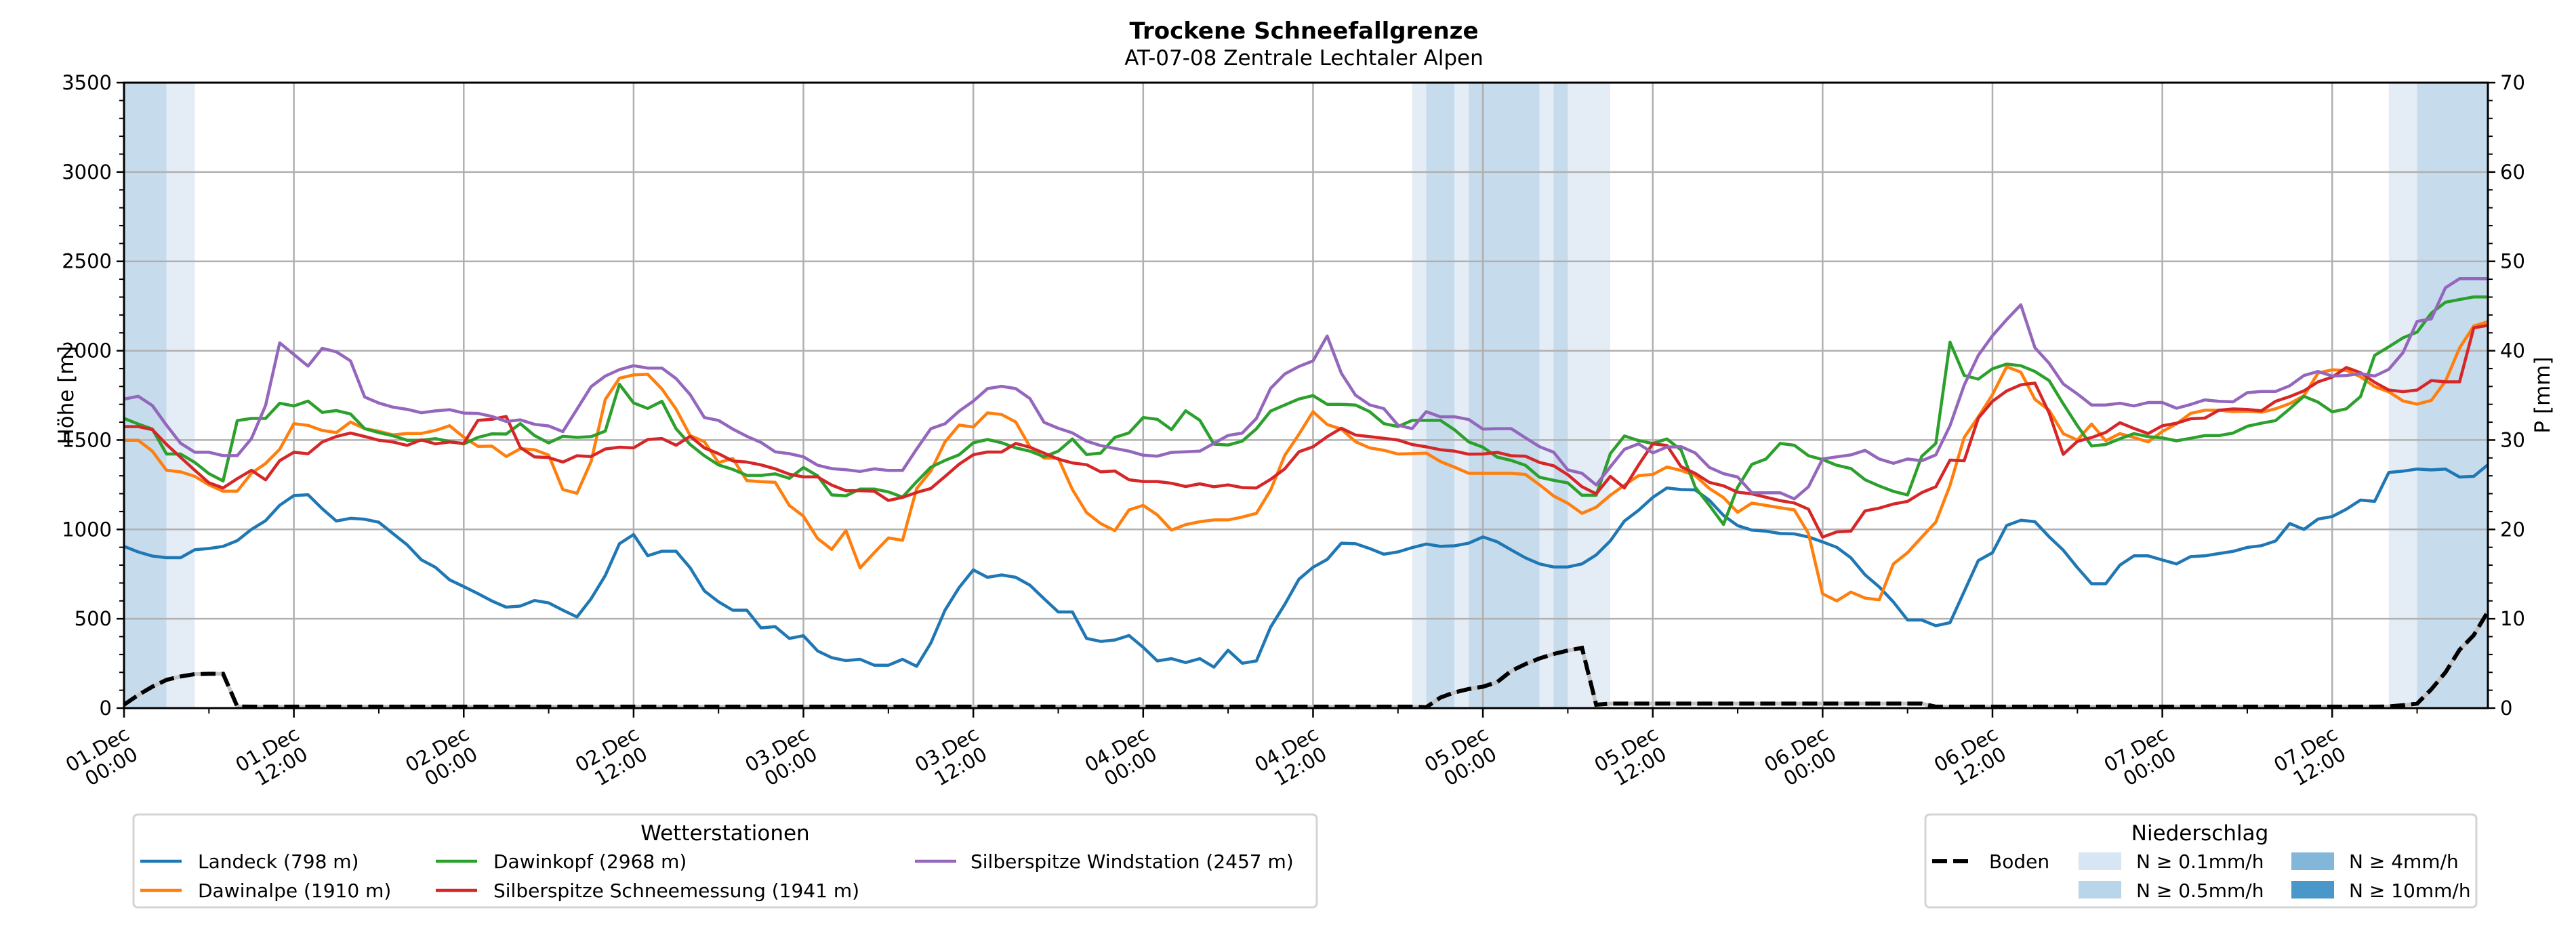  I want to click on legend-label-01: N ≥ 0.1mm/h, so click(2200, 862).